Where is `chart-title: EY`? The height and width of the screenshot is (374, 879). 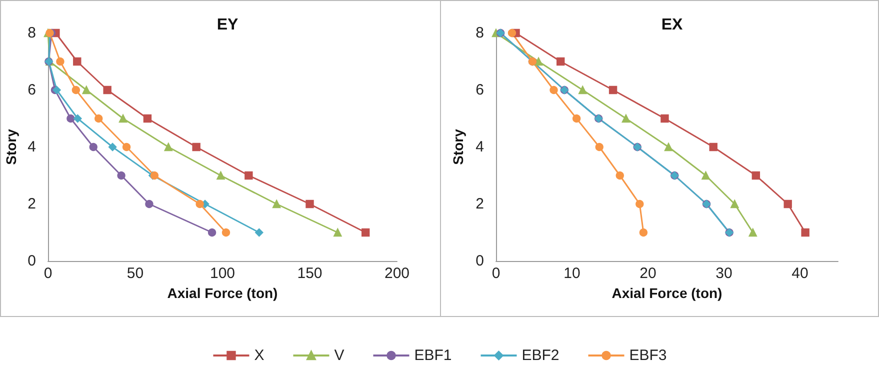
chart-title: EY is located at coordinates (227, 25).